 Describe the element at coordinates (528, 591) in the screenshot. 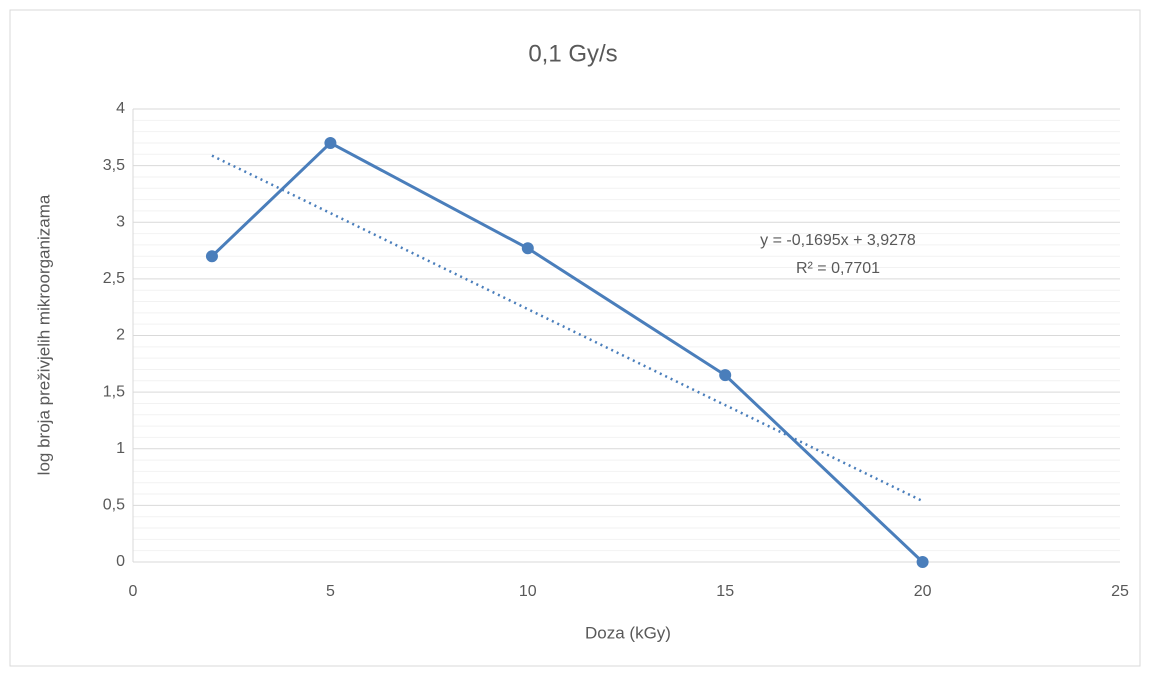

I see `x-tick-label: 10` at that location.